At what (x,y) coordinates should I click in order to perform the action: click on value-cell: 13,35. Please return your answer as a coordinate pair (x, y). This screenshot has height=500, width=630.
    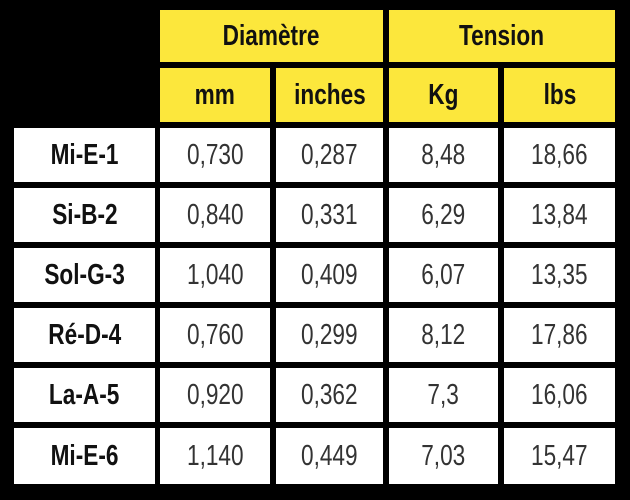
    Looking at the image, I should click on (559, 275).